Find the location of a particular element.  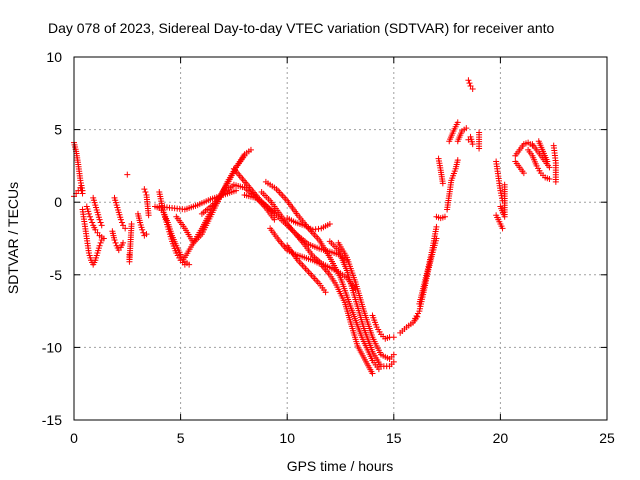

y-tick-label: 10 is located at coordinates (54, 57).